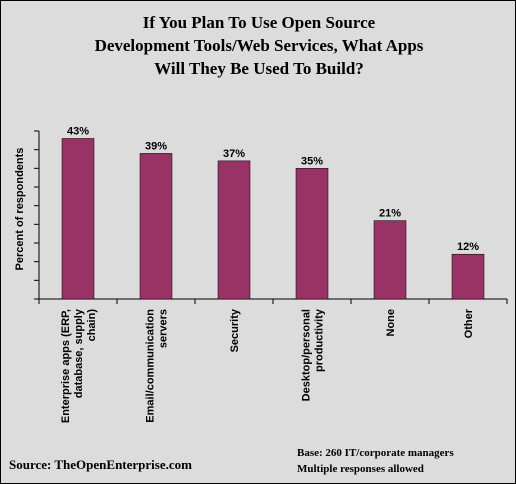  I want to click on category-label: None, so click(391, 323).